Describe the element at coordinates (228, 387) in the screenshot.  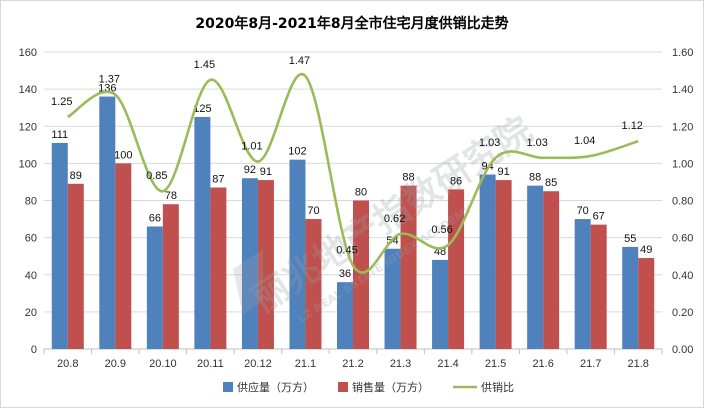
I see `legend-supply-swatch` at that location.